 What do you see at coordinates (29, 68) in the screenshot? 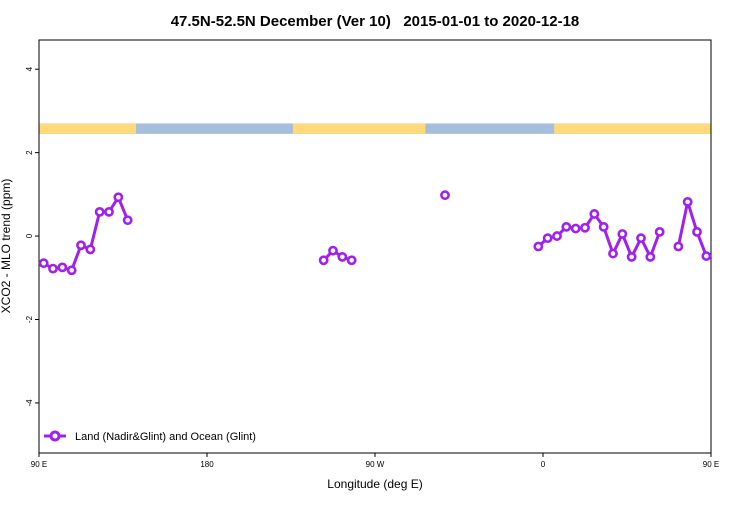
I see `y-tick-label: 4` at bounding box center [29, 68].